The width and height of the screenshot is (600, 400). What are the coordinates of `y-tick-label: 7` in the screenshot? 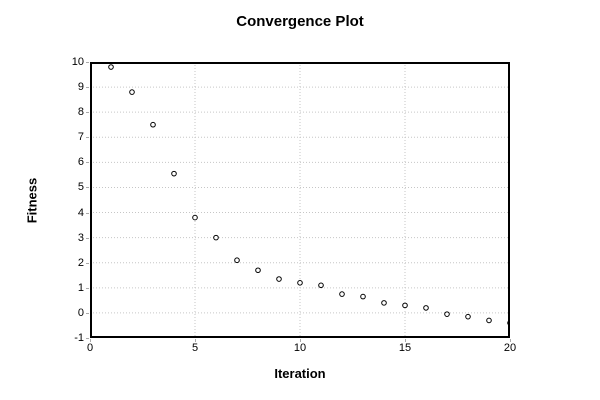 It's located at (80, 137).